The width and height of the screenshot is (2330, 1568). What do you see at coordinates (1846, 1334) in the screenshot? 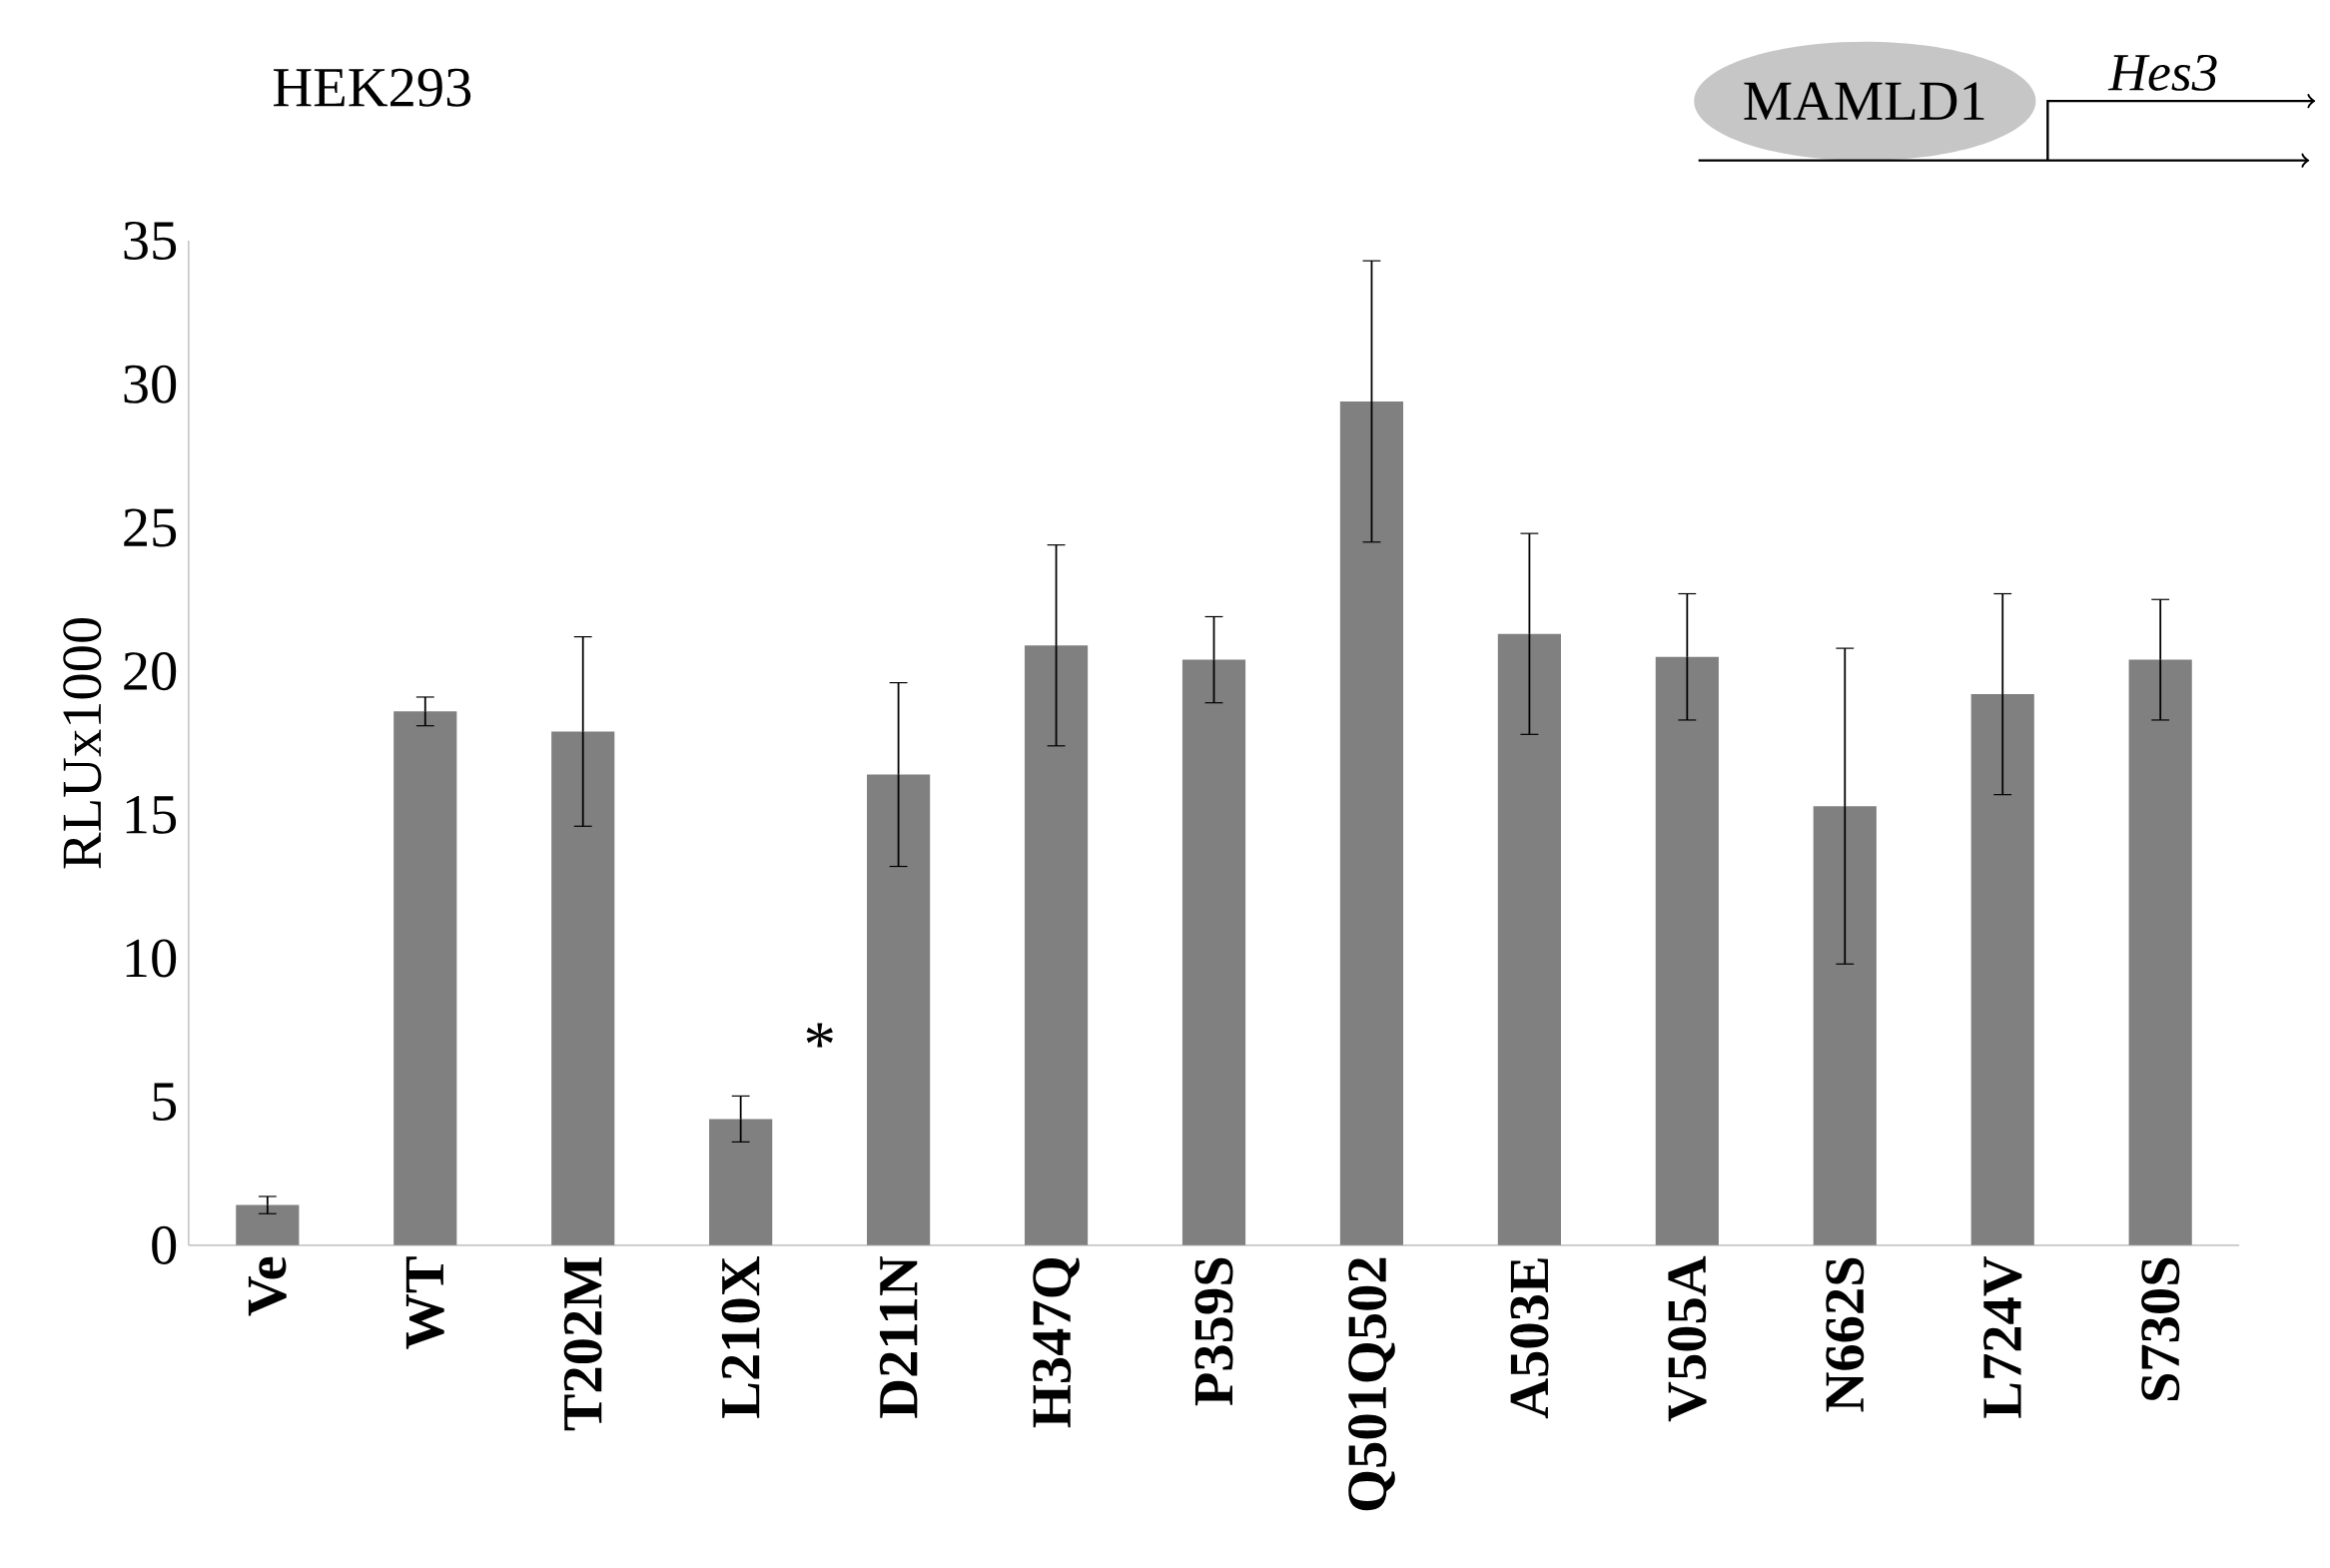
I see `x-tick-label: N662S` at bounding box center [1846, 1334].